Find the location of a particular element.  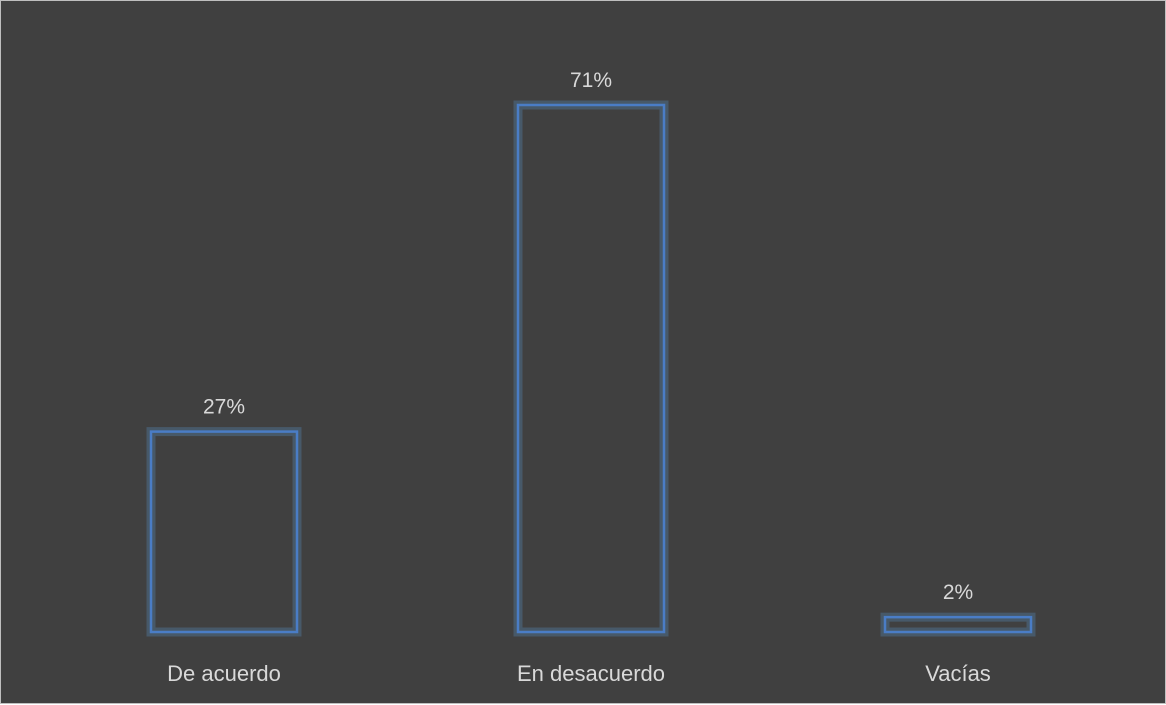

category-labels-group: De acuerdo En desacuerdo Vacías is located at coordinates (579, 673).